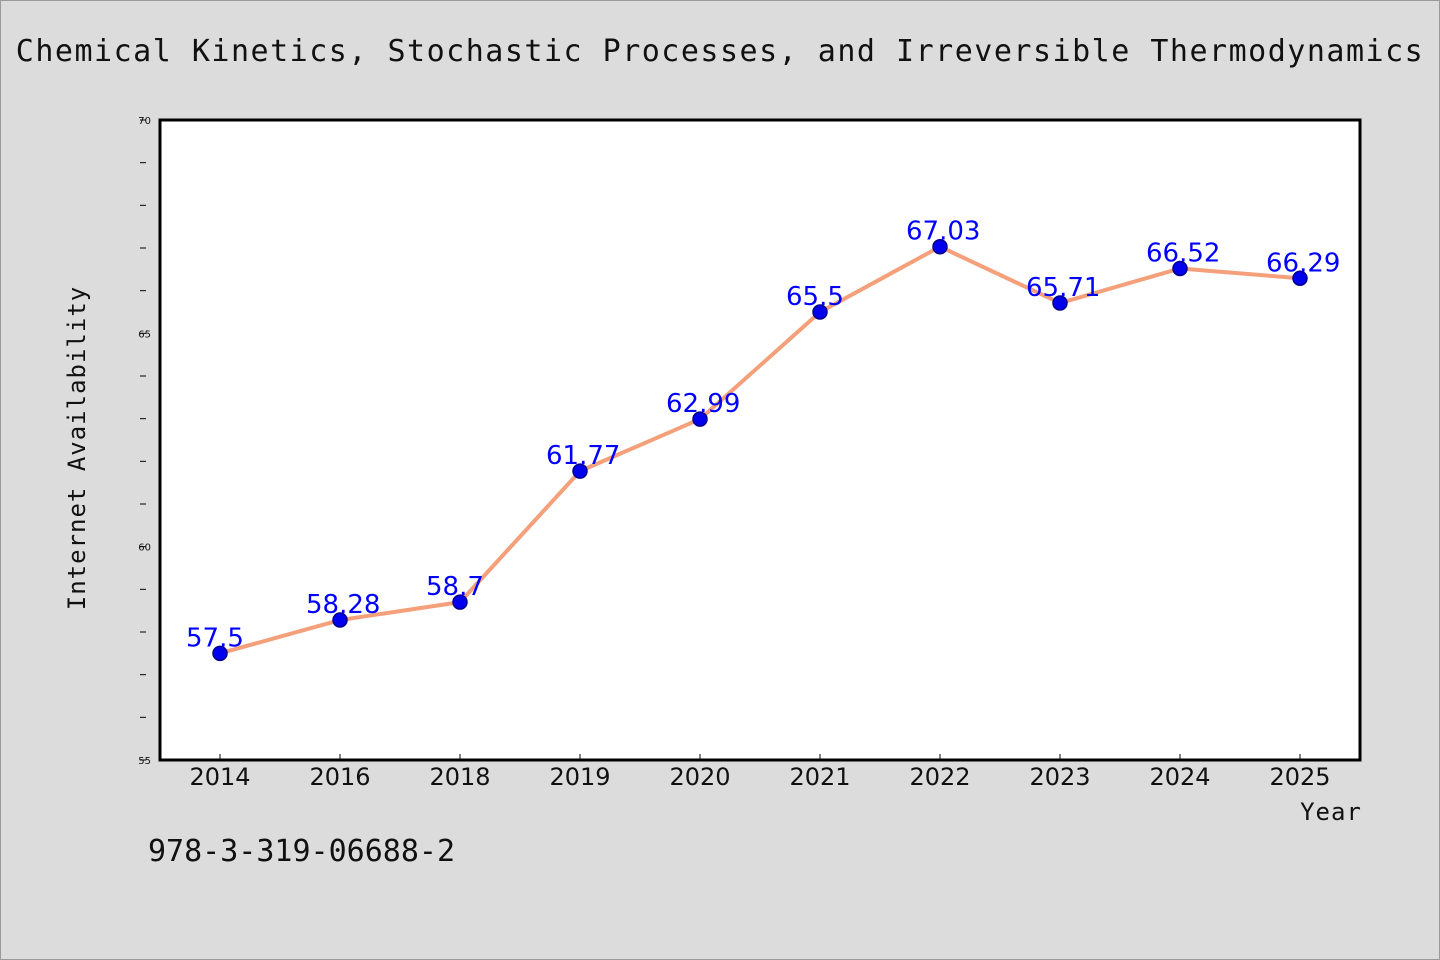 Image resolution: width=1440 pixels, height=960 pixels. I want to click on x-tick-label: 2022, so click(939, 777).